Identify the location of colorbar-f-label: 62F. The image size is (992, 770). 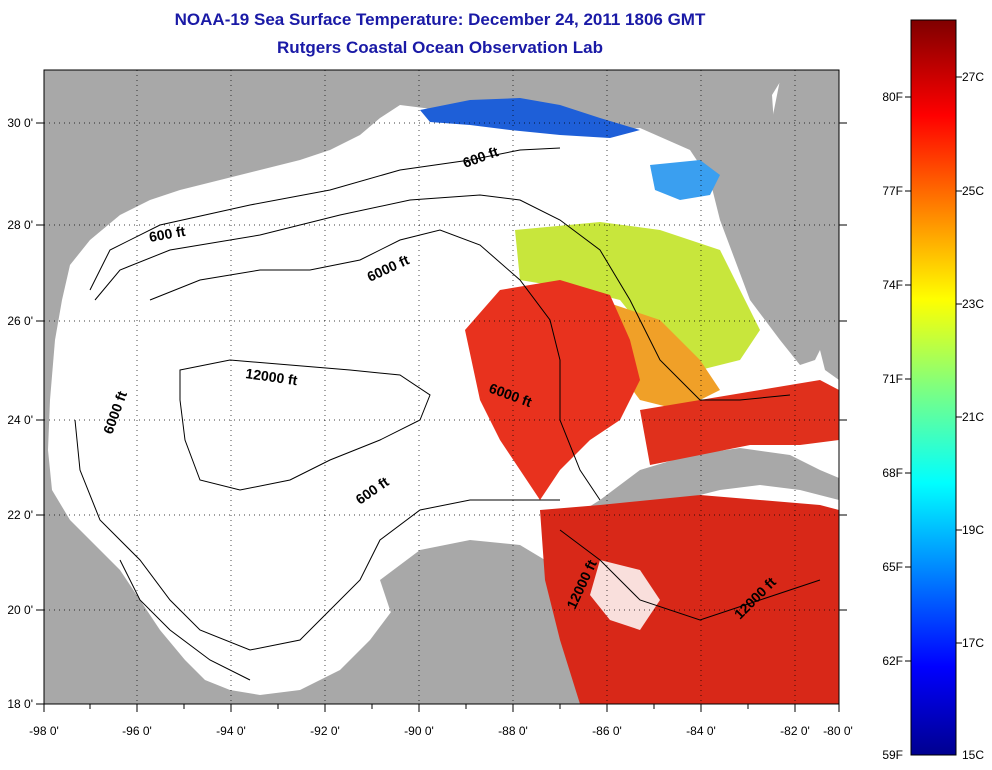
(892, 661).